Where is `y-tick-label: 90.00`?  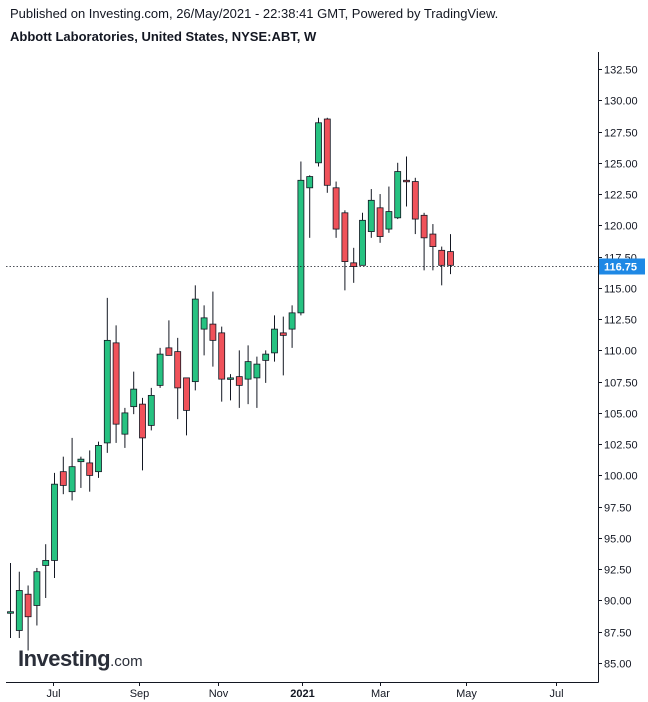 y-tick-label: 90.00 is located at coordinates (618, 602).